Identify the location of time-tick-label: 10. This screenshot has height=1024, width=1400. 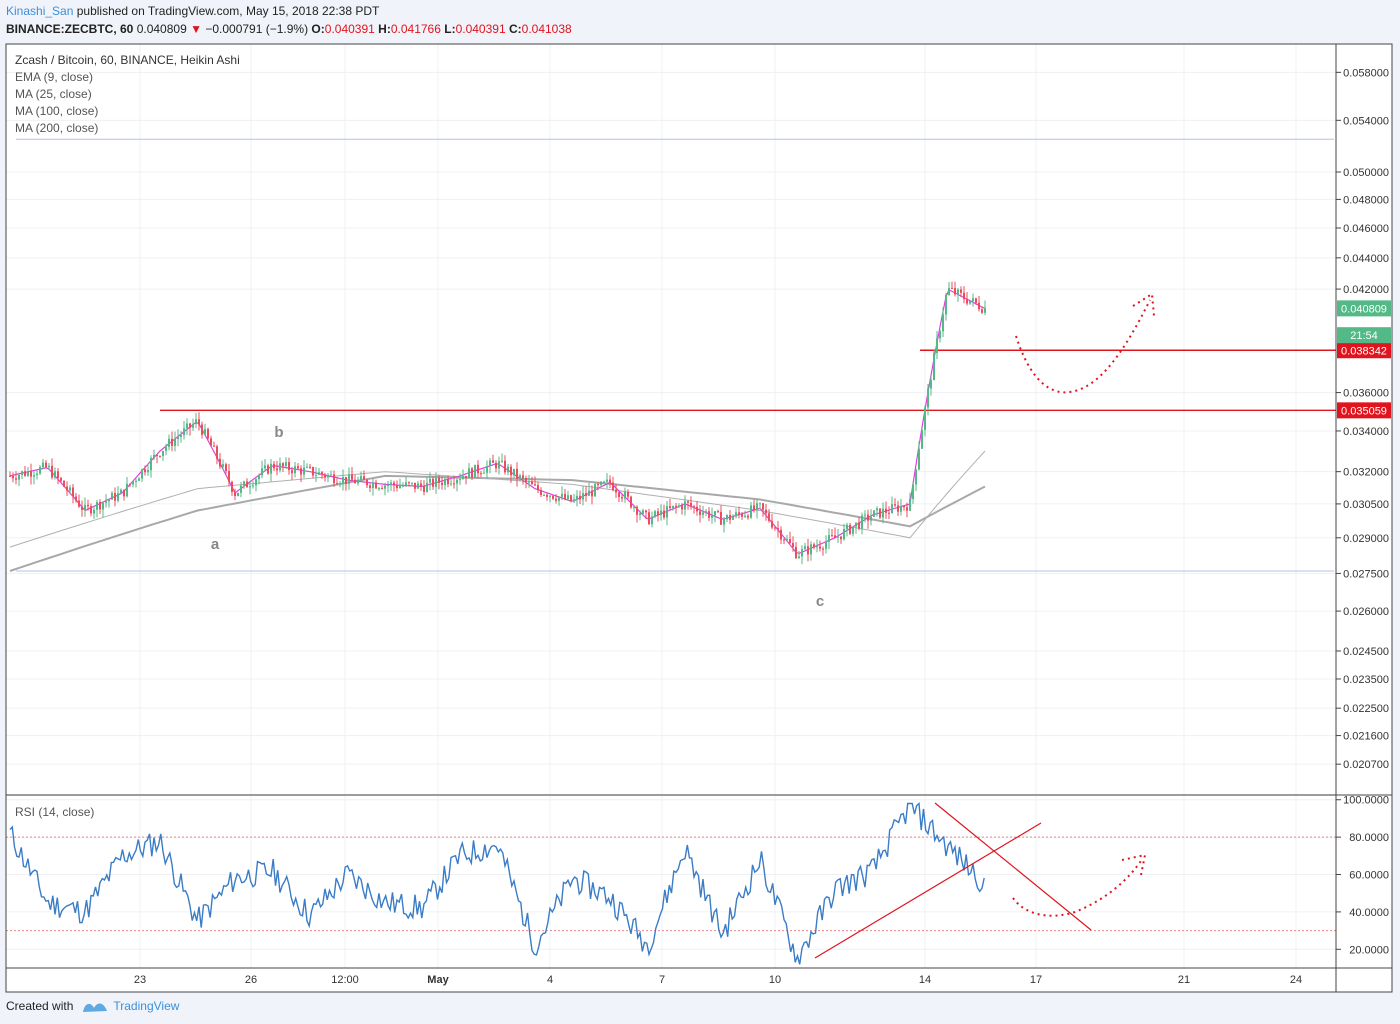
(775, 980).